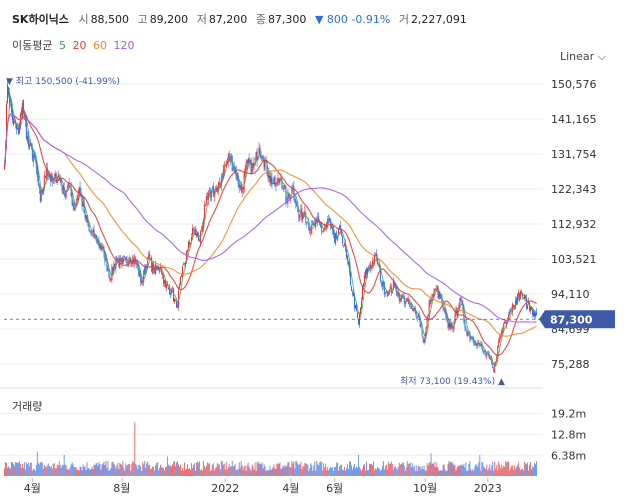 Image resolution: width=633 pixels, height=496 pixels. Describe the element at coordinates (99, 45) in the screenshot. I see `ma-60-label: 60` at that location.